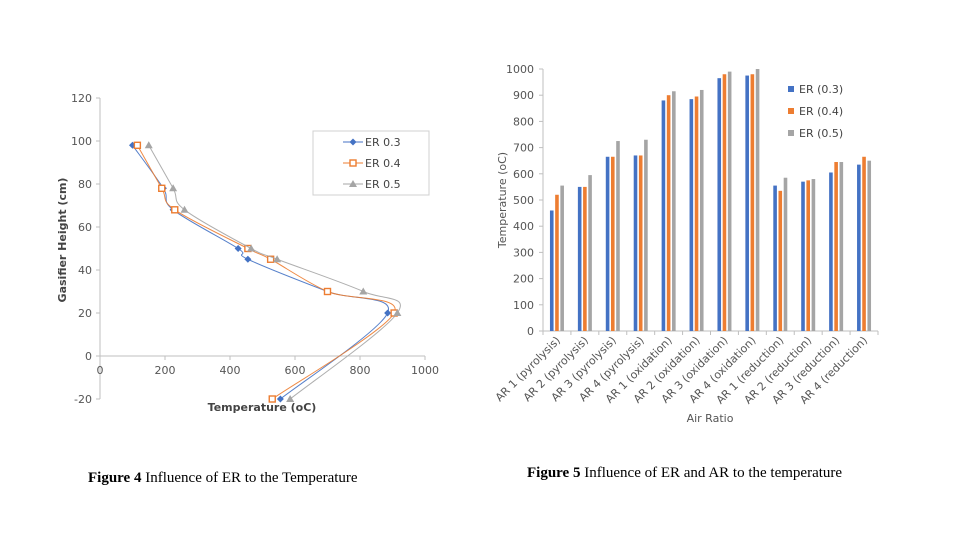 This screenshot has height=540, width=960. I want to click on fig4-x-tick-label: 1000, so click(425, 370).